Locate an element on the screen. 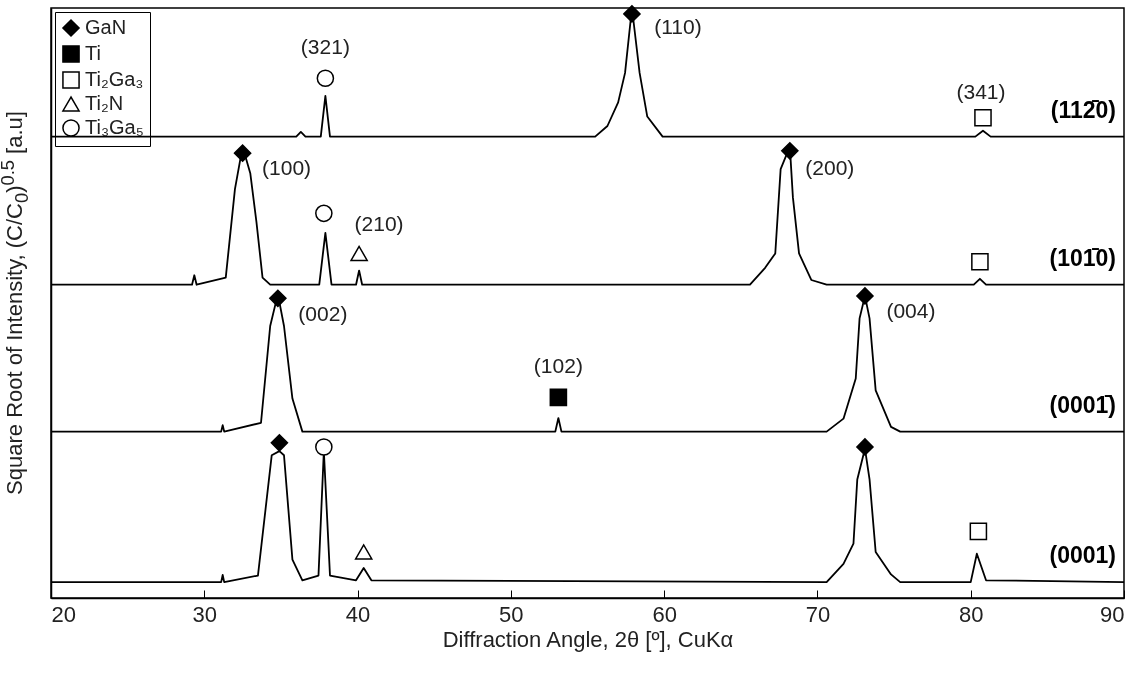  x-tick-label: 20 is located at coordinates (63, 614).